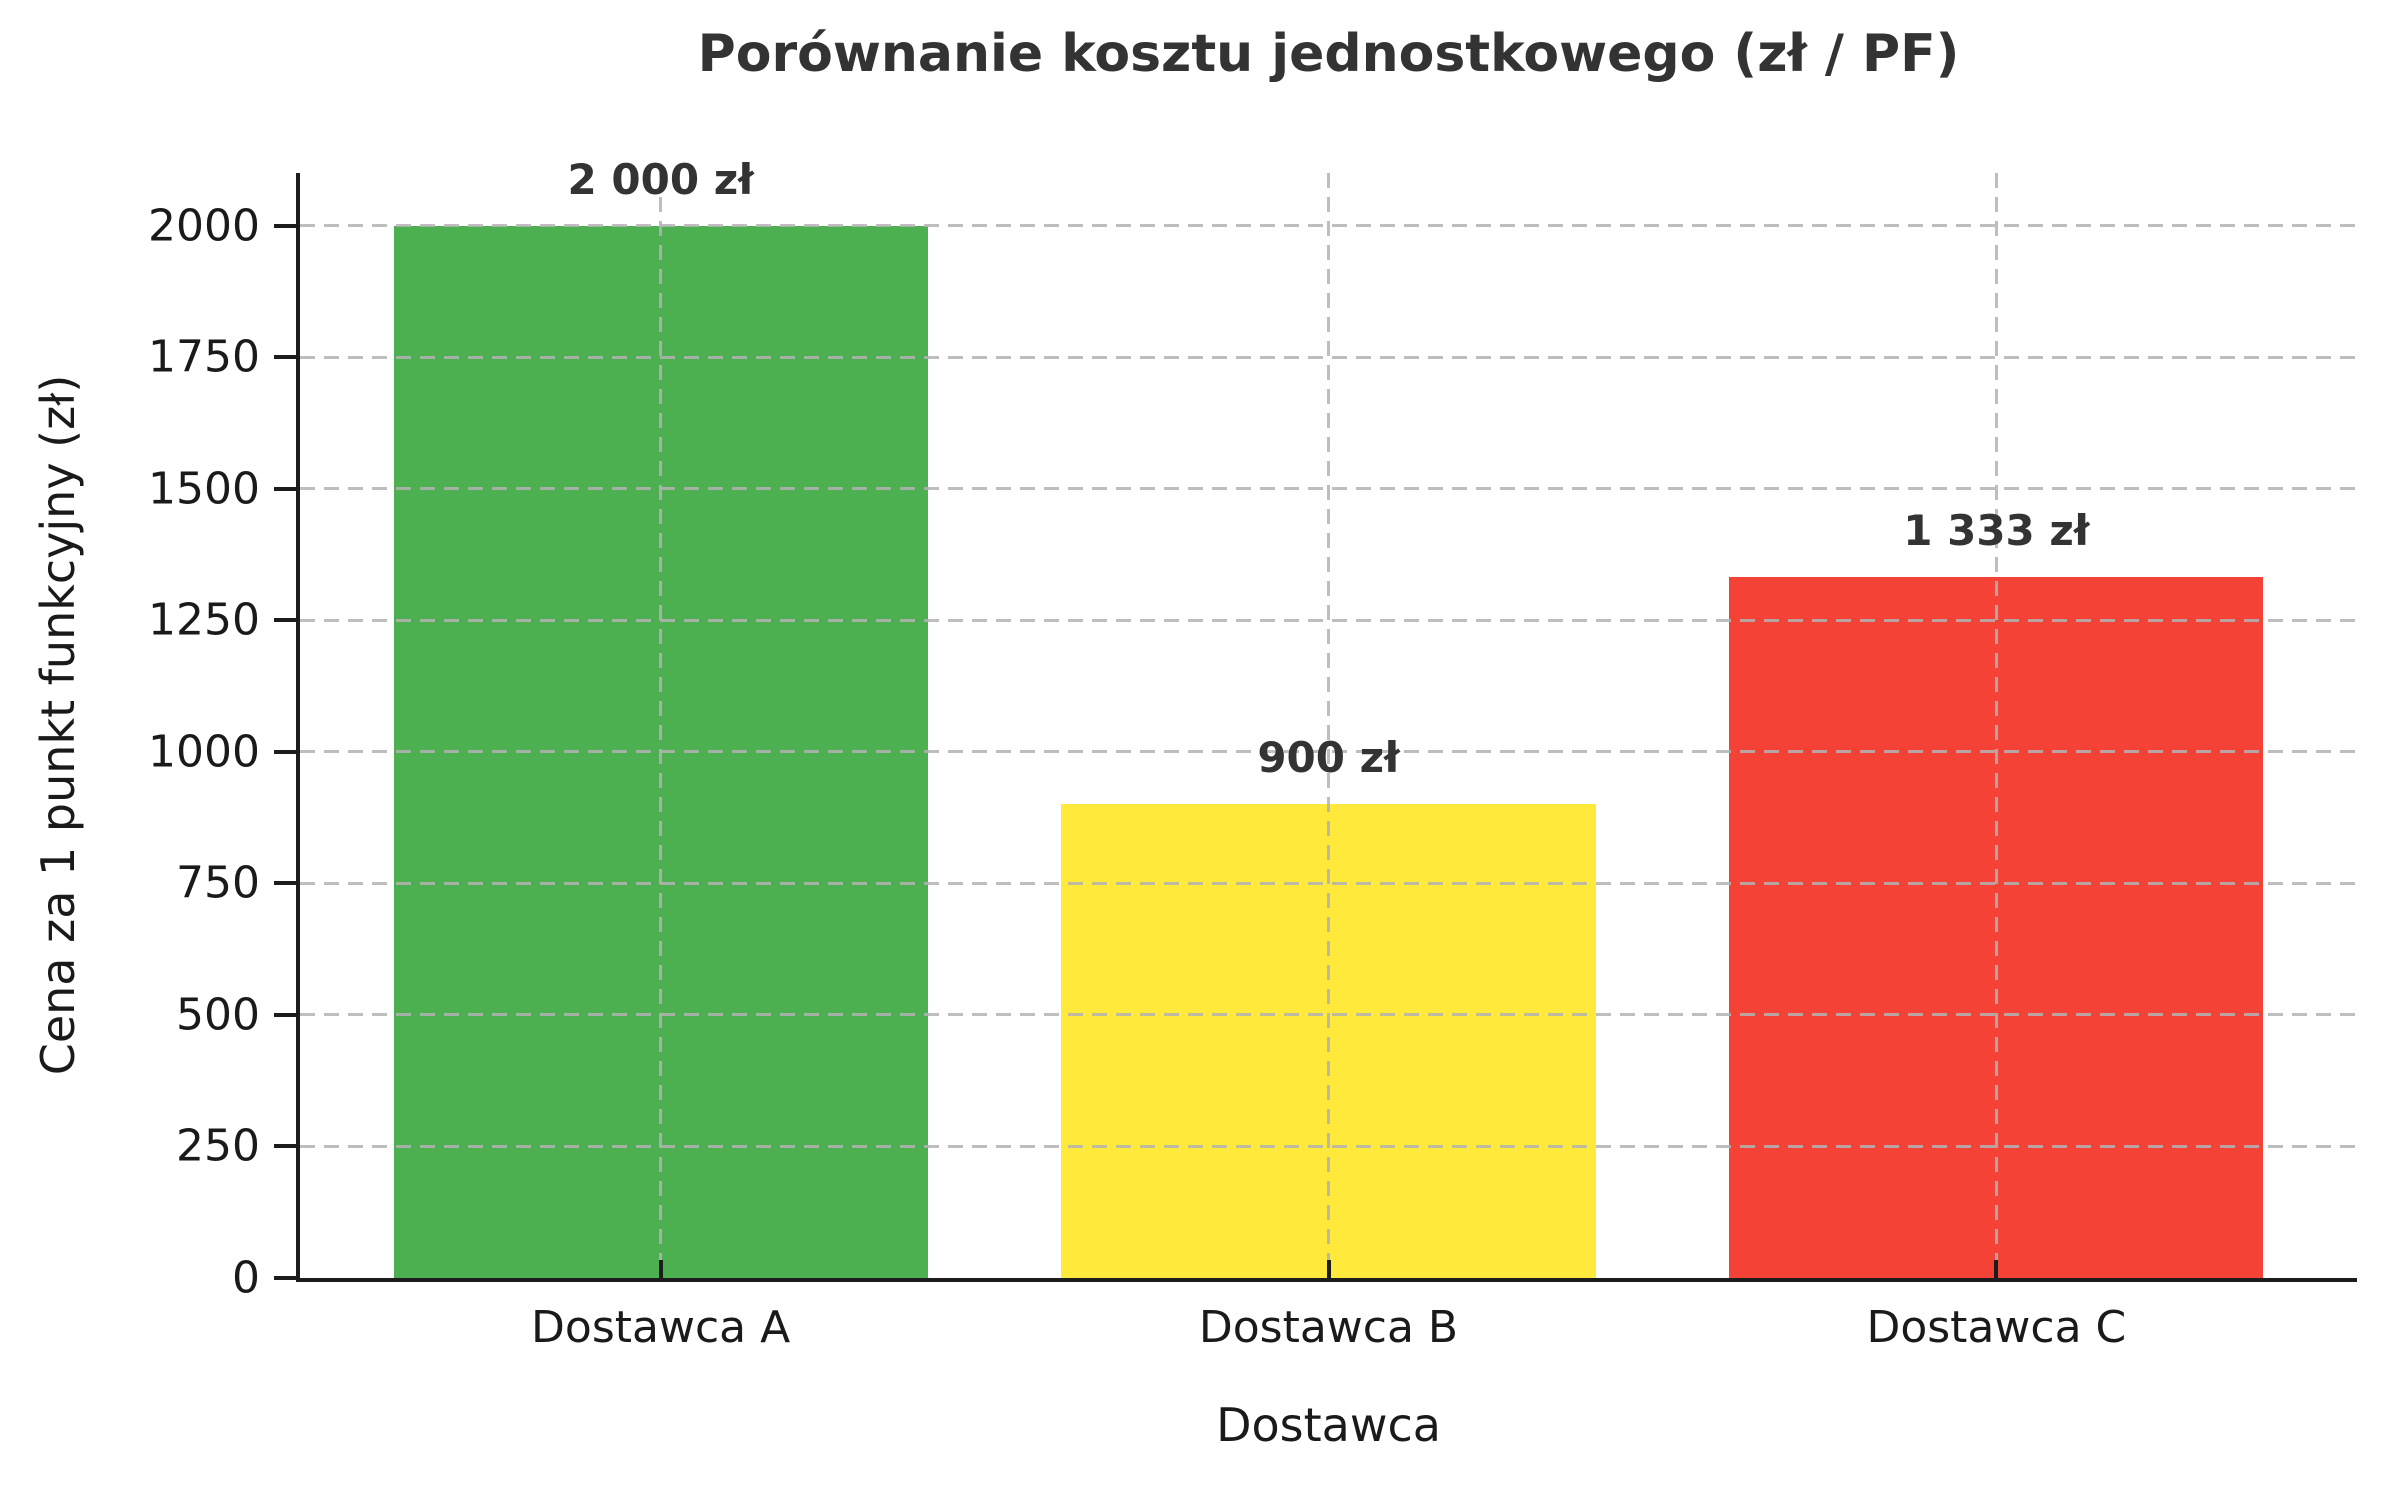 The height and width of the screenshot is (1500, 2400). I want to click on y-tick-label: 1250, so click(204, 620).